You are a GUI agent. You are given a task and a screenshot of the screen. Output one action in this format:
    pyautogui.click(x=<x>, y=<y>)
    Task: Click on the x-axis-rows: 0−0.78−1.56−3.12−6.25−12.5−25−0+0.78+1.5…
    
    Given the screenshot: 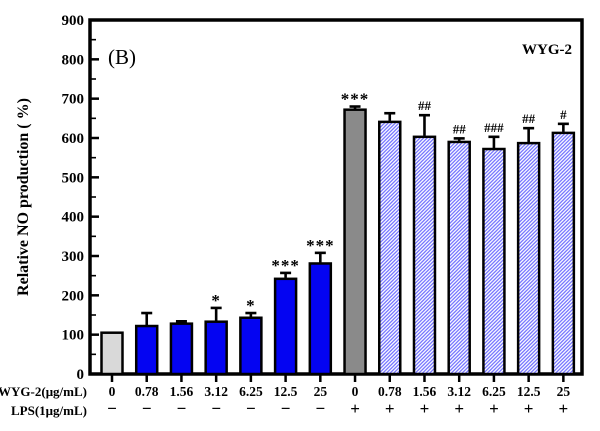 What is the action you would take?
    pyautogui.click(x=338, y=401)
    